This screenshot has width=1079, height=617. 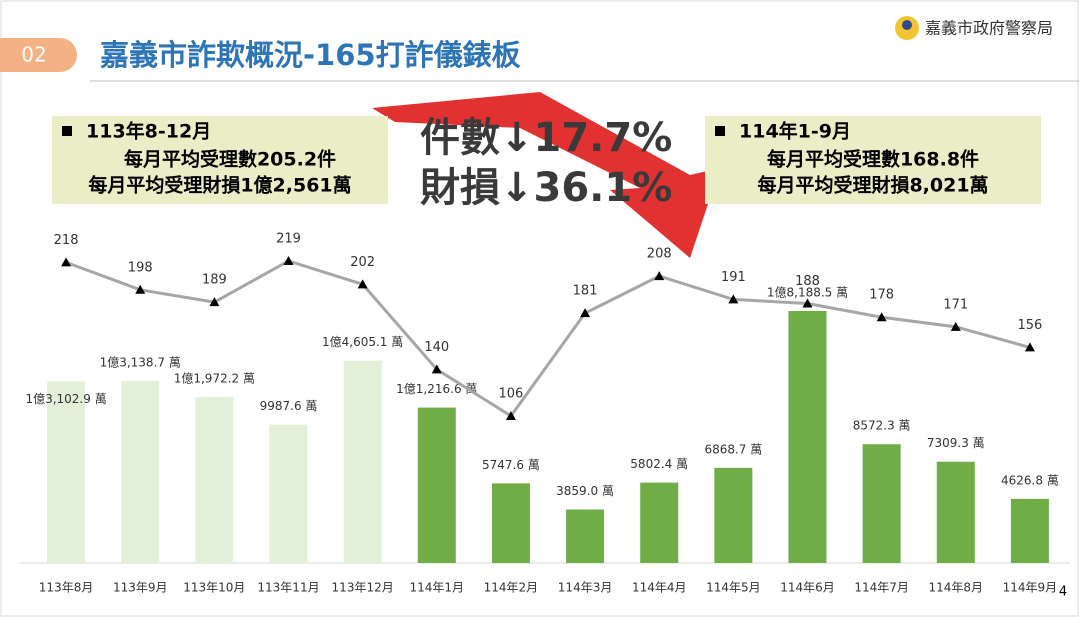 I want to click on right-line1: 每月平均受理數168.8件, so click(x=873, y=159).